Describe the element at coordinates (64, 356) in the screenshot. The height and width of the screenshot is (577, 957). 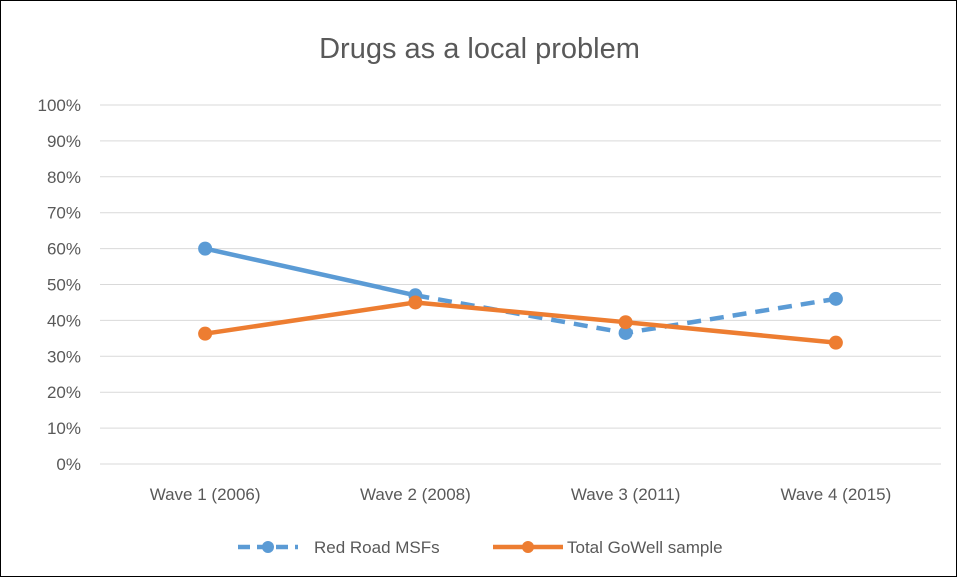
I see `y-tick-label: 30%` at that location.